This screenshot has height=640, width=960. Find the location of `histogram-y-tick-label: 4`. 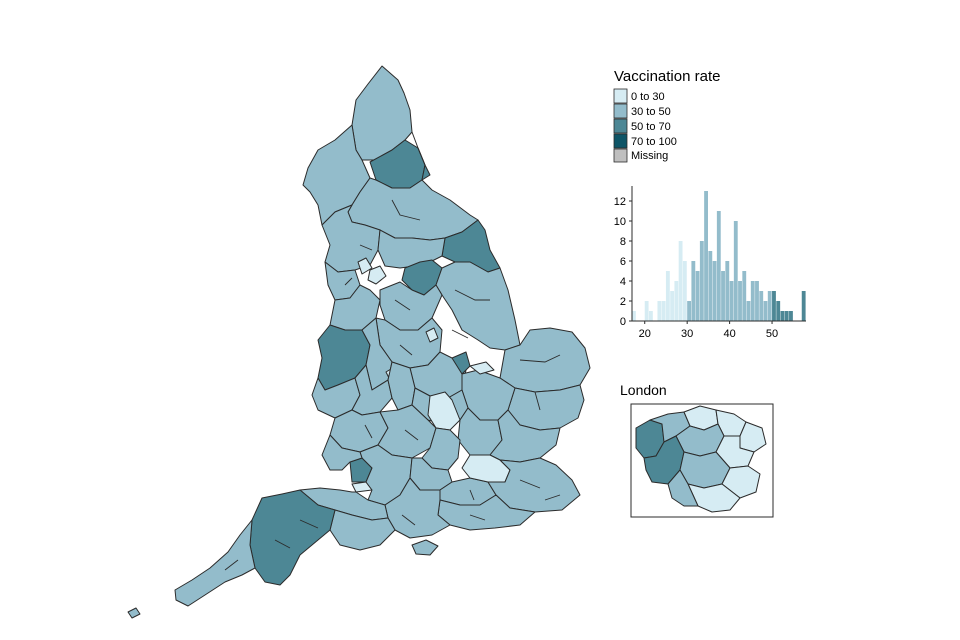

histogram-y-tick-label: 4 is located at coordinates (623, 282).